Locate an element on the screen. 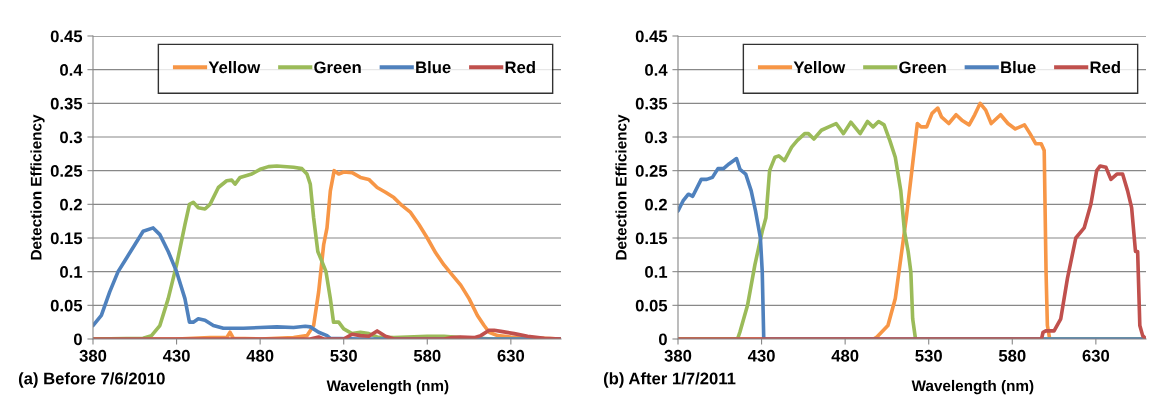 The width and height of the screenshot is (1167, 401). text: (b) After 1/7/2011 is located at coordinates (669, 380).